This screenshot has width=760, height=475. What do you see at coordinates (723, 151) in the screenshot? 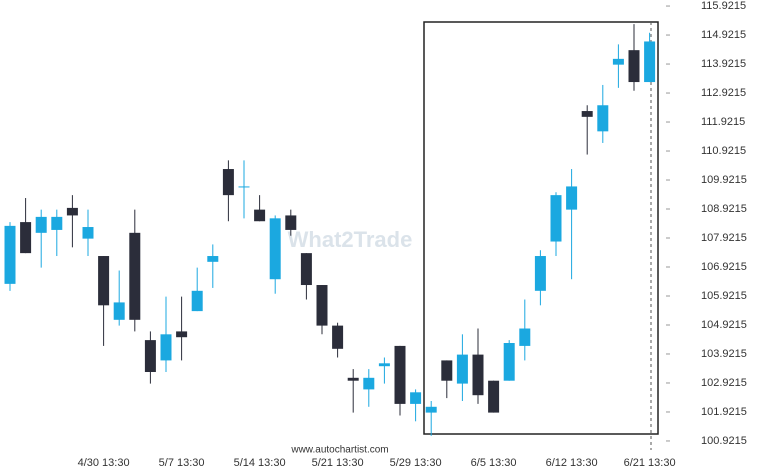
I see `y-tick-label: 110.9215` at bounding box center [723, 151].